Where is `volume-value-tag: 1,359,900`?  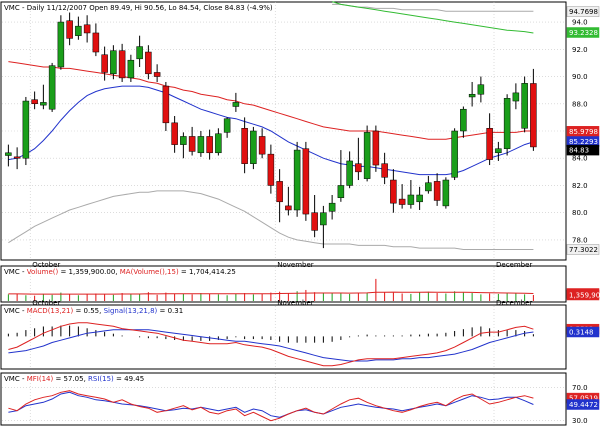
volume-value-tag: 1,359,900 is located at coordinates (583, 295).